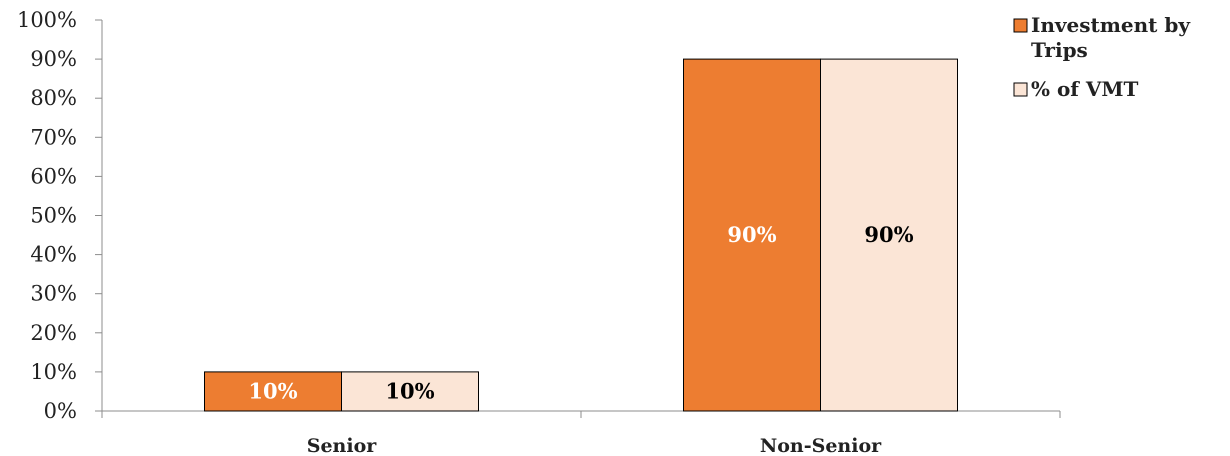  I want to click on y-tick-label: 40%, so click(53, 255).